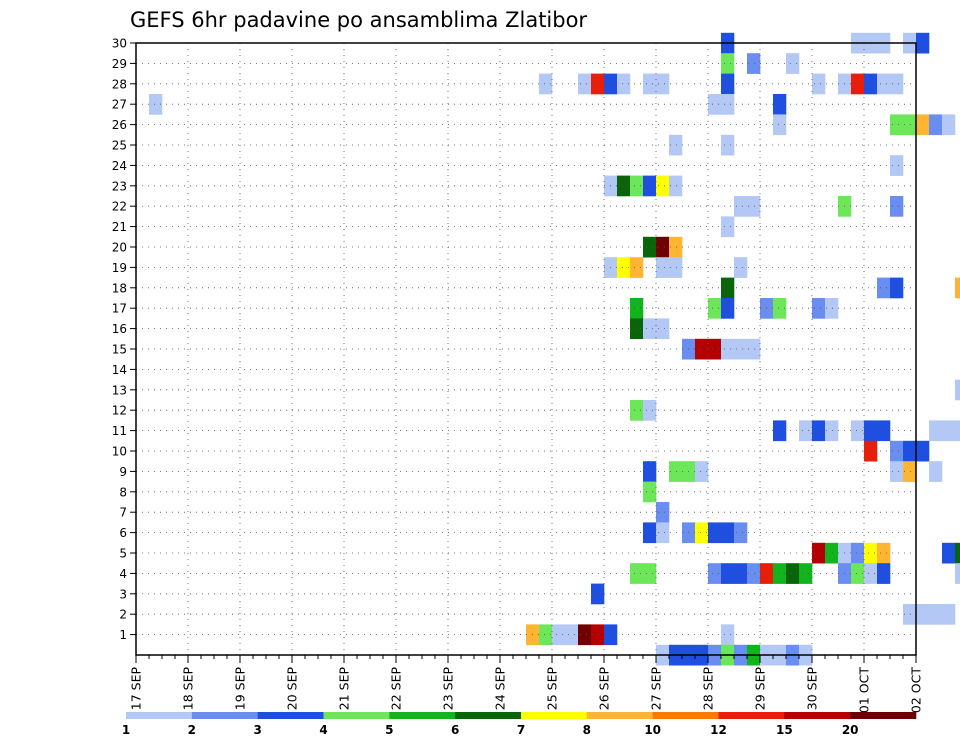  Describe the element at coordinates (119, 288) in the screenshot. I see `y-tick-label: 18` at that location.